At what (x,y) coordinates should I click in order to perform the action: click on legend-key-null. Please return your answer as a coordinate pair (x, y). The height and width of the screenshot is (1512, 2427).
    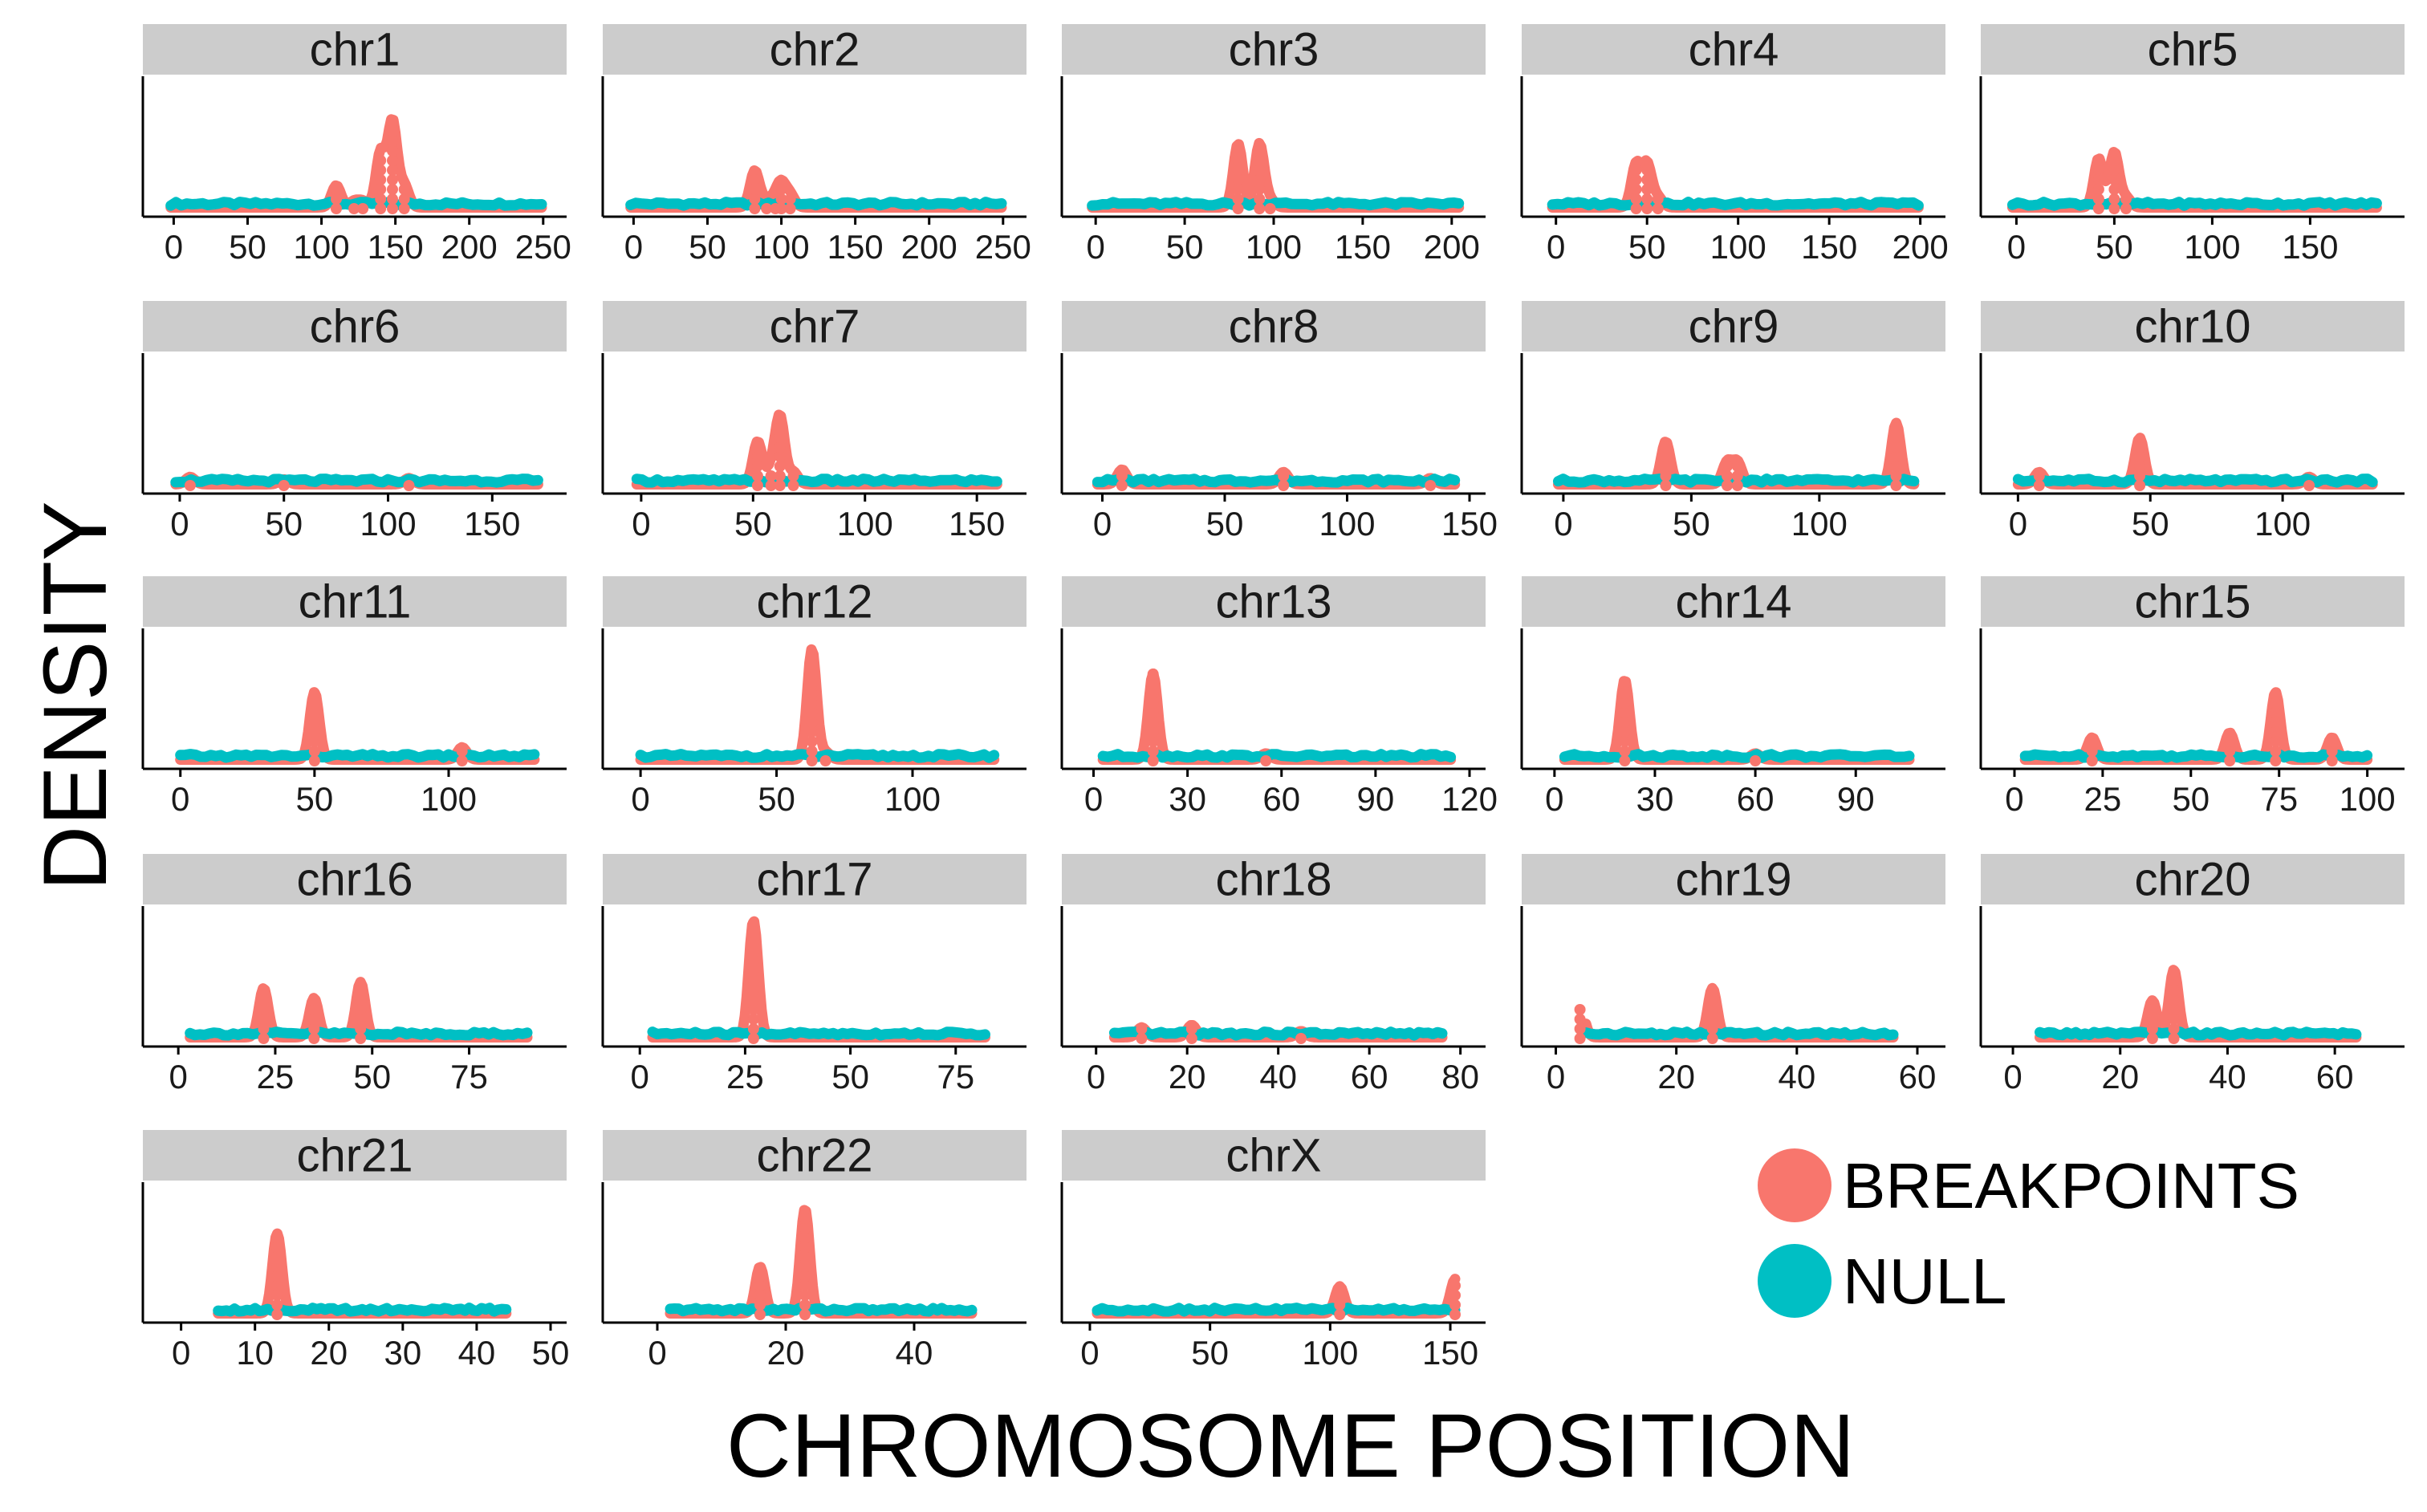
    Looking at the image, I should click on (1794, 1281).